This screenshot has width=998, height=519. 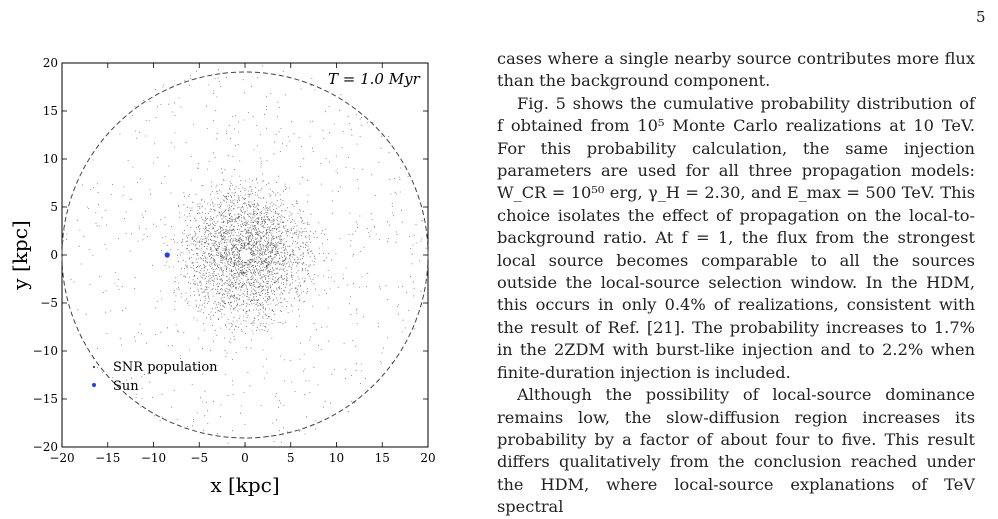 What do you see at coordinates (50, 63) in the screenshot?
I see `y-tick-label: 20` at bounding box center [50, 63].